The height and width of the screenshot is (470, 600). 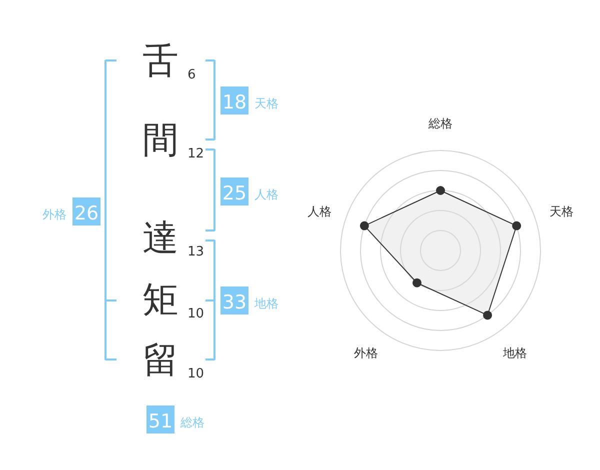 I want to click on spoke-label: 総格, so click(x=440, y=123).